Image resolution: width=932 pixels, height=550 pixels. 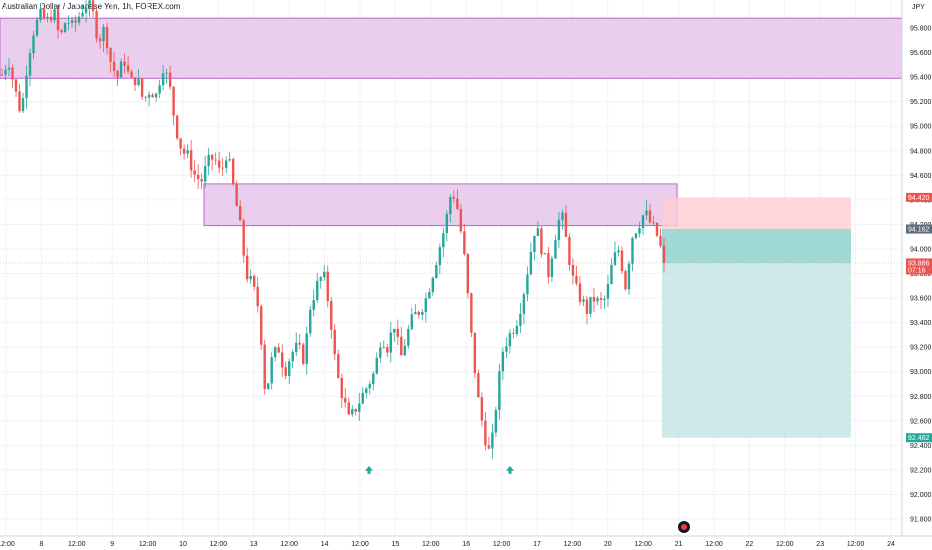 I want to click on arrow-up-icon, so click(x=510, y=469).